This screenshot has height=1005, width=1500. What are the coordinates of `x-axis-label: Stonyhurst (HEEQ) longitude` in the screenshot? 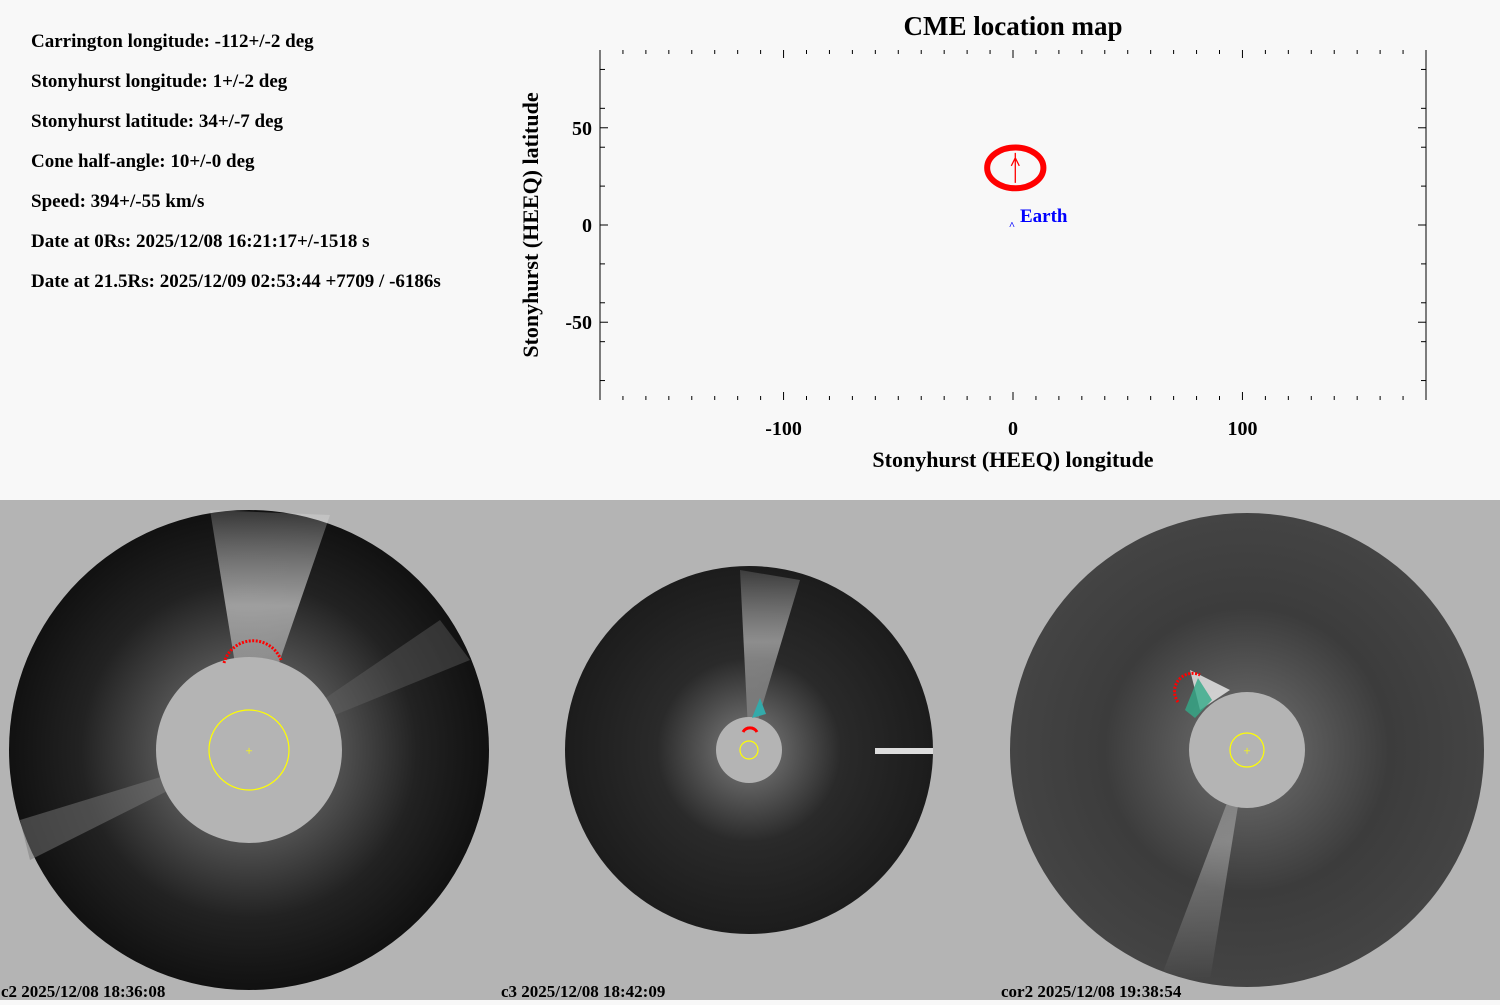 It's located at (1012, 459).